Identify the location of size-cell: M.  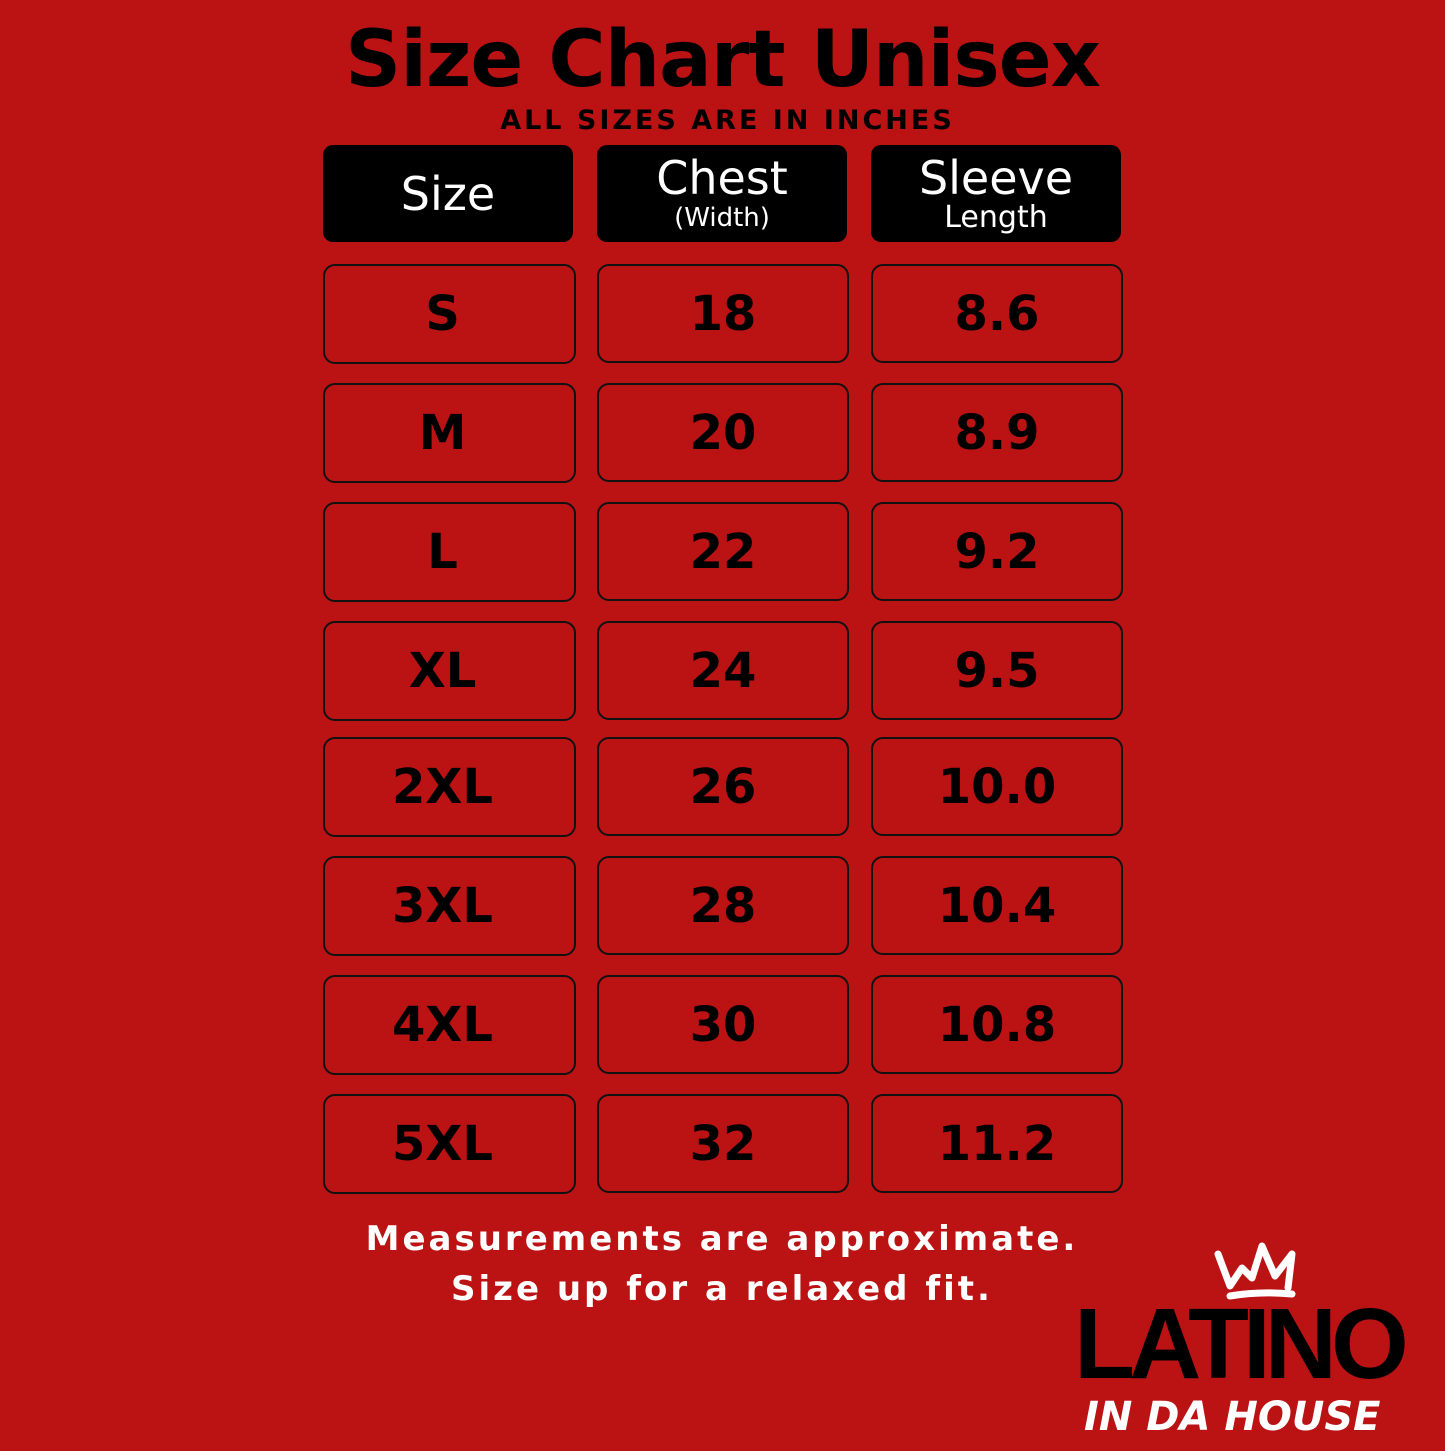
(449, 433).